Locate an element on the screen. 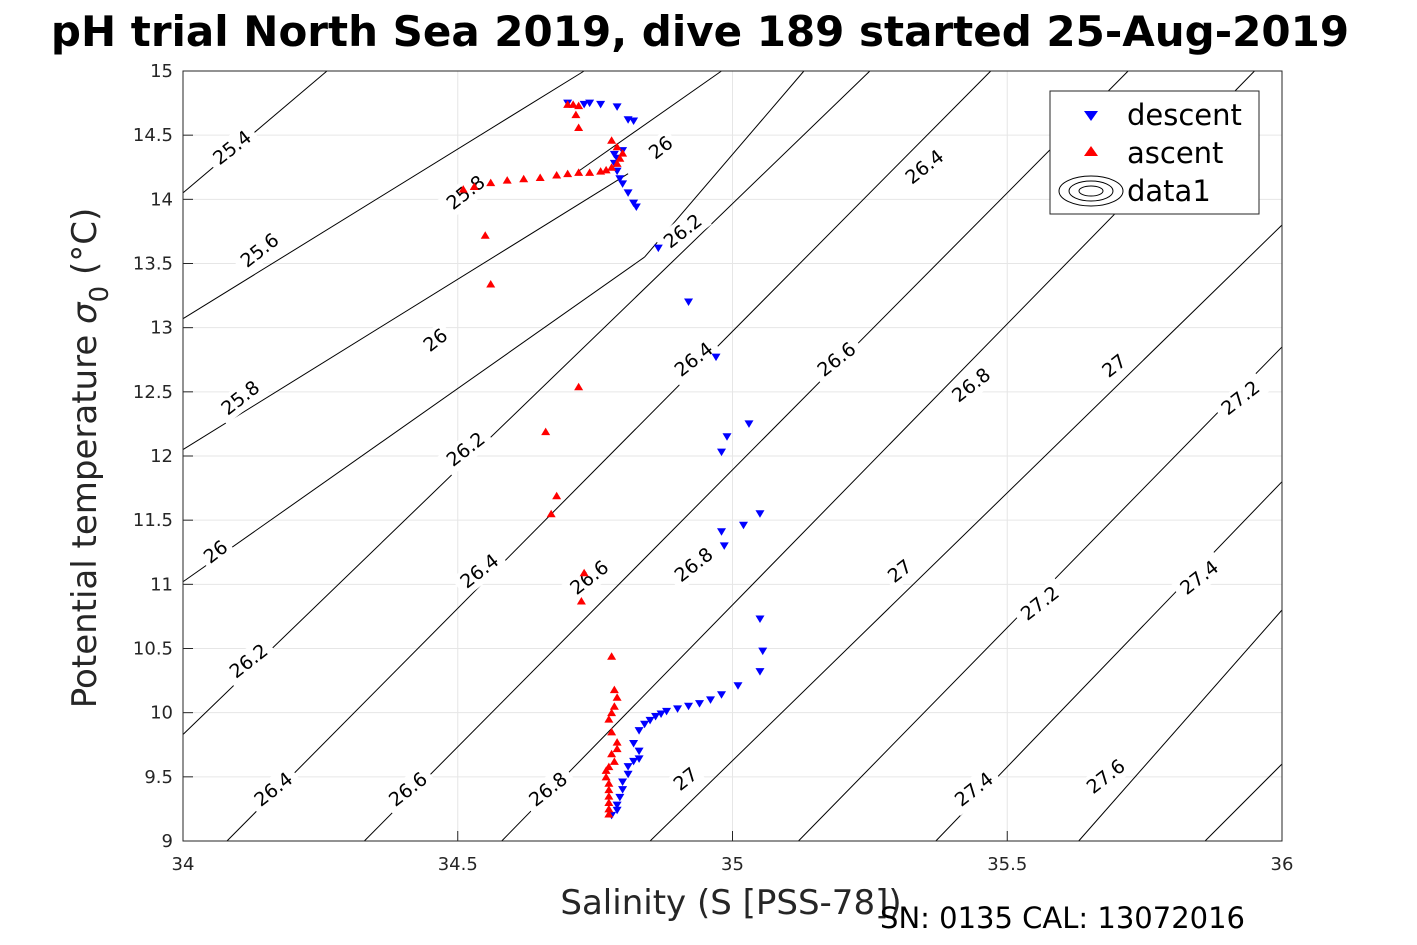 The width and height of the screenshot is (1417, 945). contour-label-group: 27 is located at coordinates (1114, 366).